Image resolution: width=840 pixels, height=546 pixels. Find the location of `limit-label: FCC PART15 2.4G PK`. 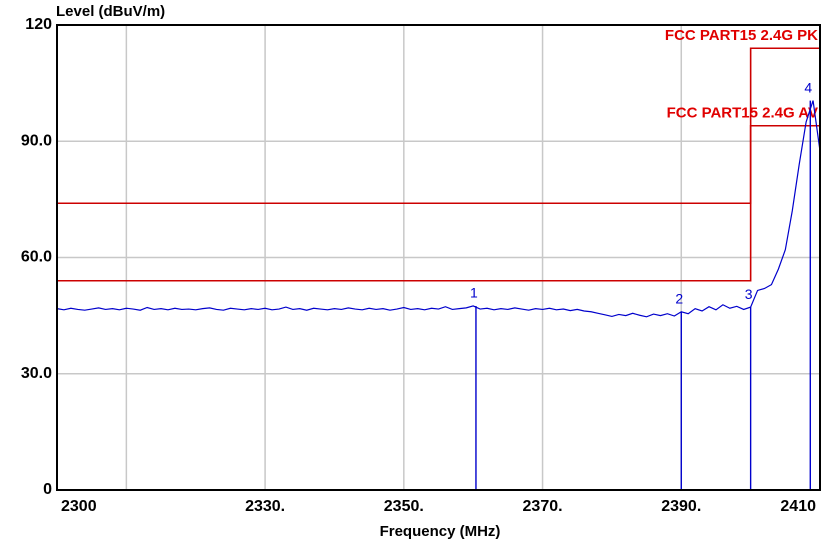

limit-label: FCC PART15 2.4G PK is located at coordinates (741, 35).